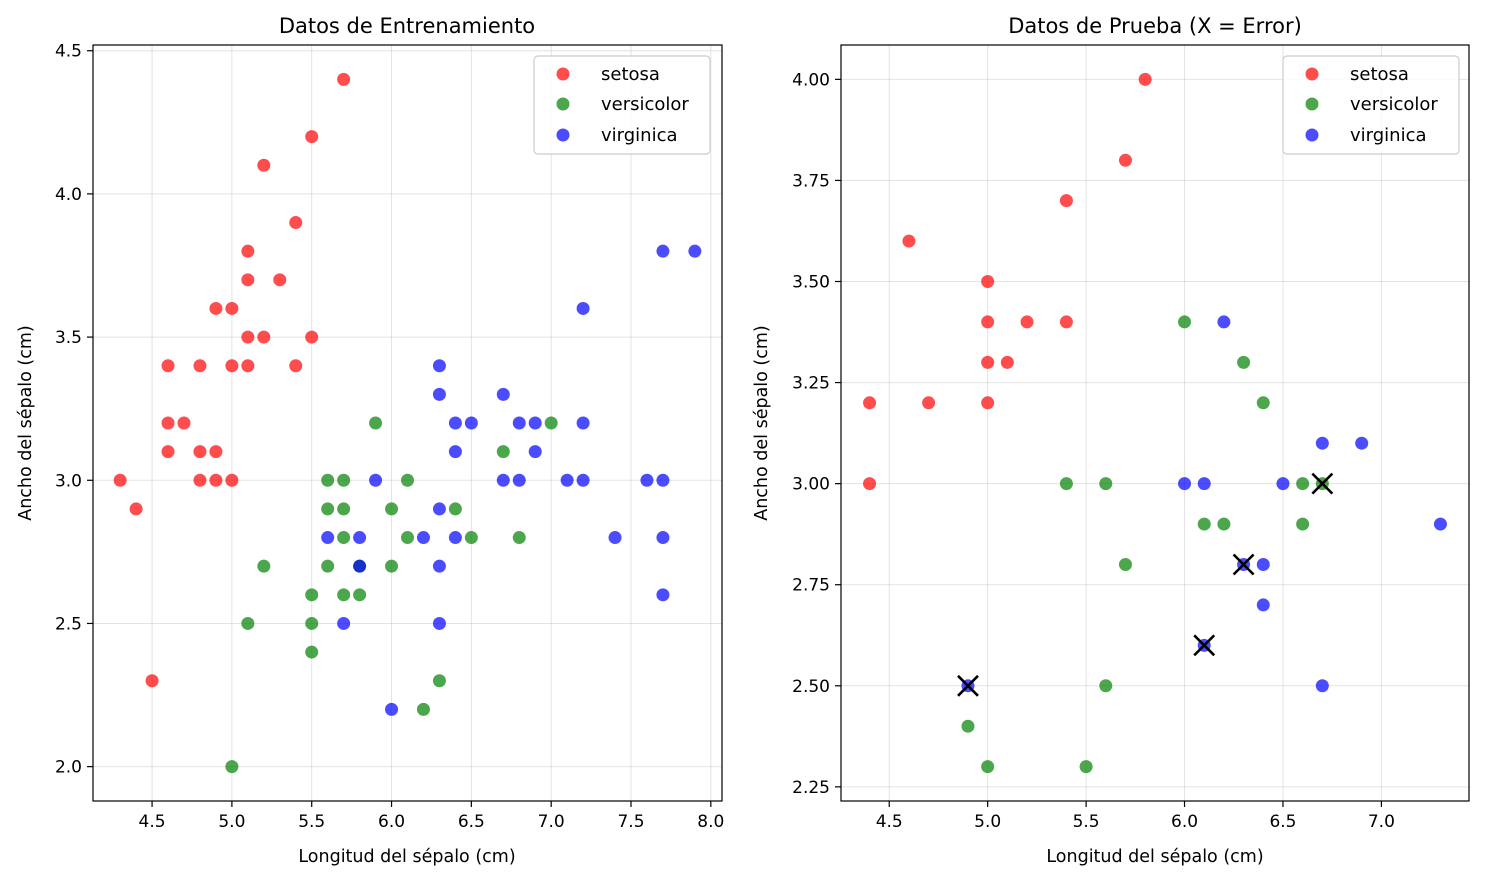 This screenshot has width=1485, height=881. What do you see at coordinates (68, 338) in the screenshot?
I see `y-tick-label: 3.5` at bounding box center [68, 338].